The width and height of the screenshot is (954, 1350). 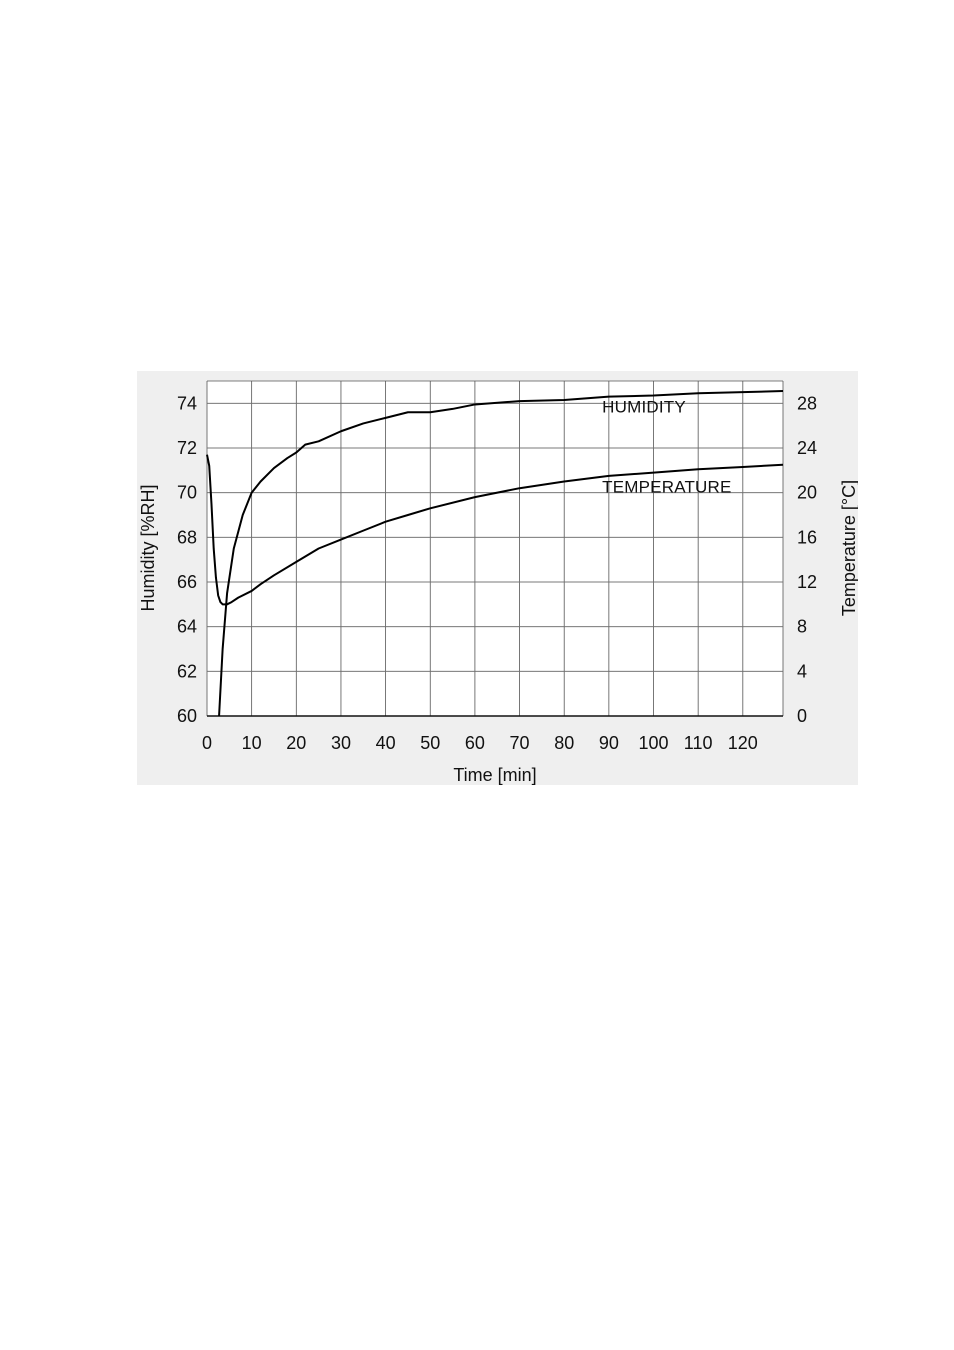 What do you see at coordinates (495, 530) in the screenshot?
I see `series-line-temperature` at bounding box center [495, 530].